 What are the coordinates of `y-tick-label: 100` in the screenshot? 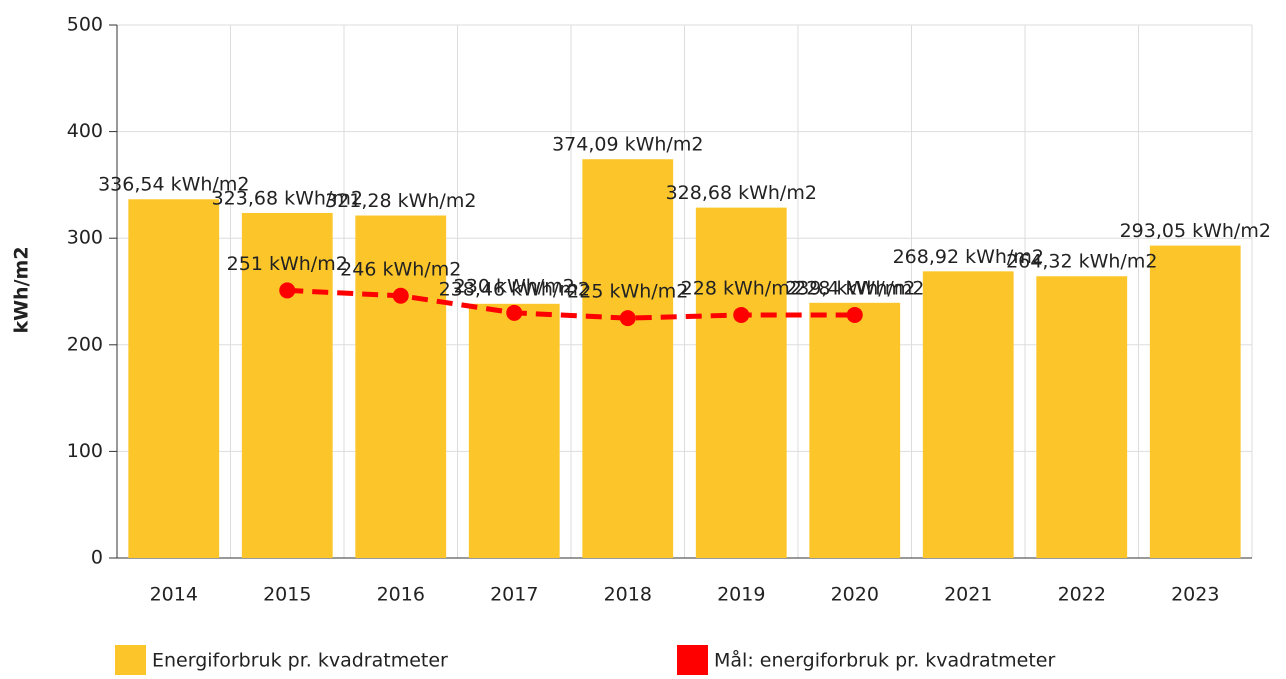 It's located at (85, 451).